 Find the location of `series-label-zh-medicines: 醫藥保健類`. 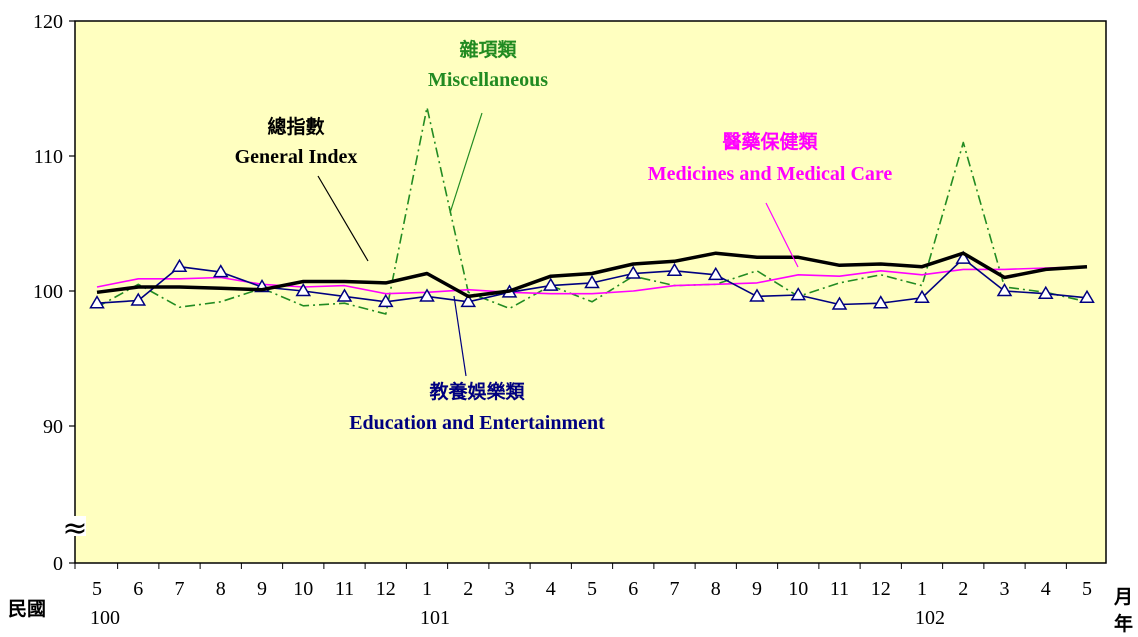

series-label-zh-medicines: 醫藥保健類 is located at coordinates (770, 141).